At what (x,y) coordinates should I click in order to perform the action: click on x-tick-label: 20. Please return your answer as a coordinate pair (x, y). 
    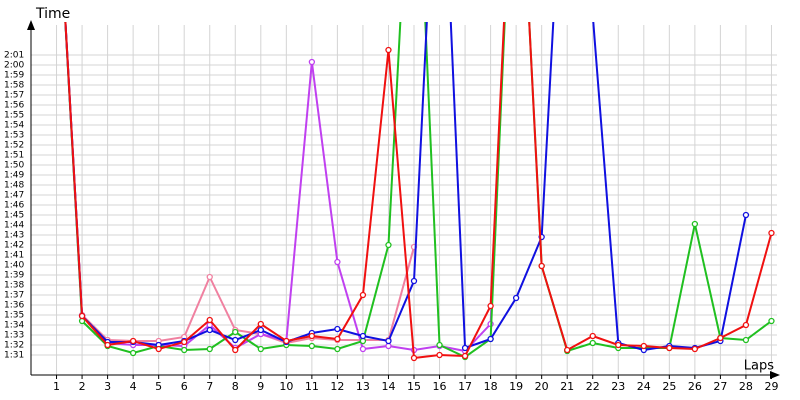
    Looking at the image, I should click on (542, 386).